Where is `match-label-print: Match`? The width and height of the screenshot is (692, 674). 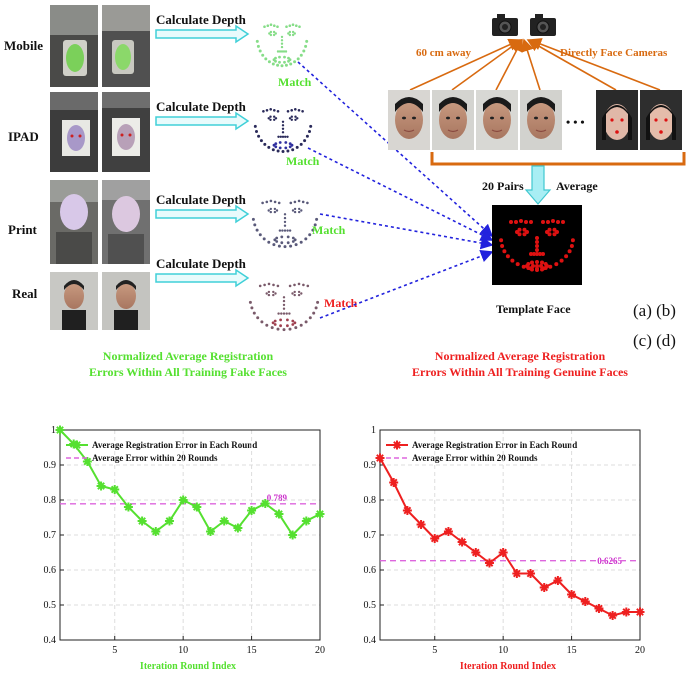
match-label-print: Match is located at coordinates (329, 230).